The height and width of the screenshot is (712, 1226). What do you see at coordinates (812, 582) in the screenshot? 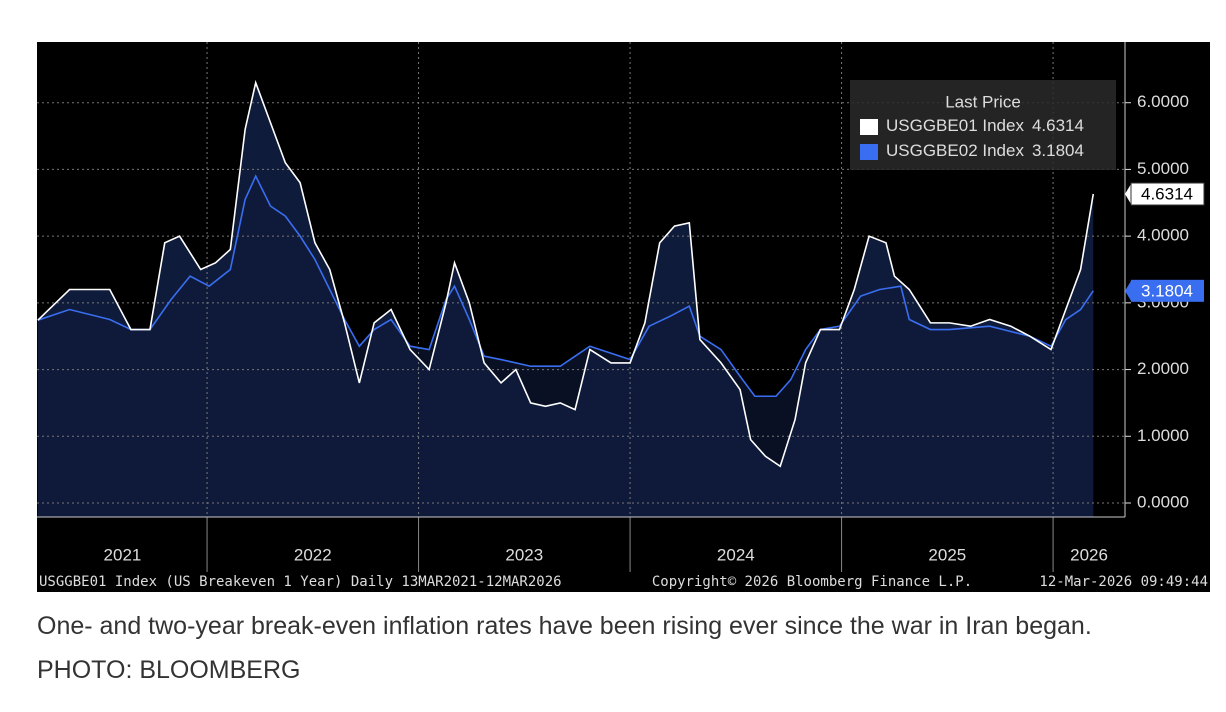
I see `footer-center: Copyright© 2026 Bloomberg Finance L.P.` at bounding box center [812, 582].